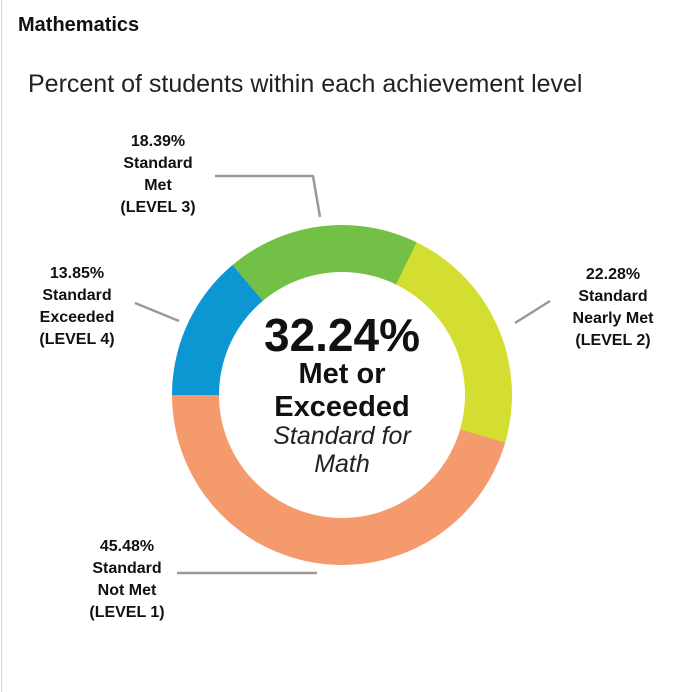 The width and height of the screenshot is (677, 692). What do you see at coordinates (77, 317) in the screenshot?
I see `callout-label-line: Exceeded` at bounding box center [77, 317].